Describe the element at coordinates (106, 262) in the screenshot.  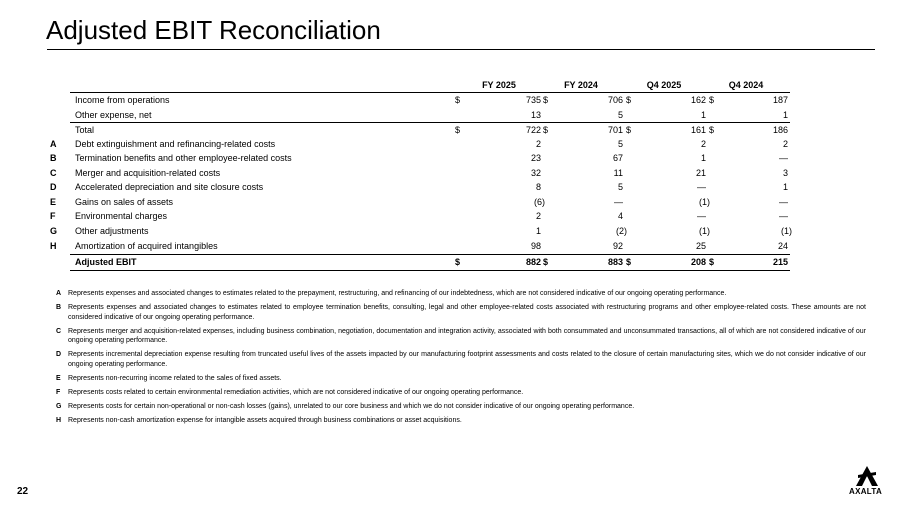
I see `row-label: Adjusted EBIT` at that location.